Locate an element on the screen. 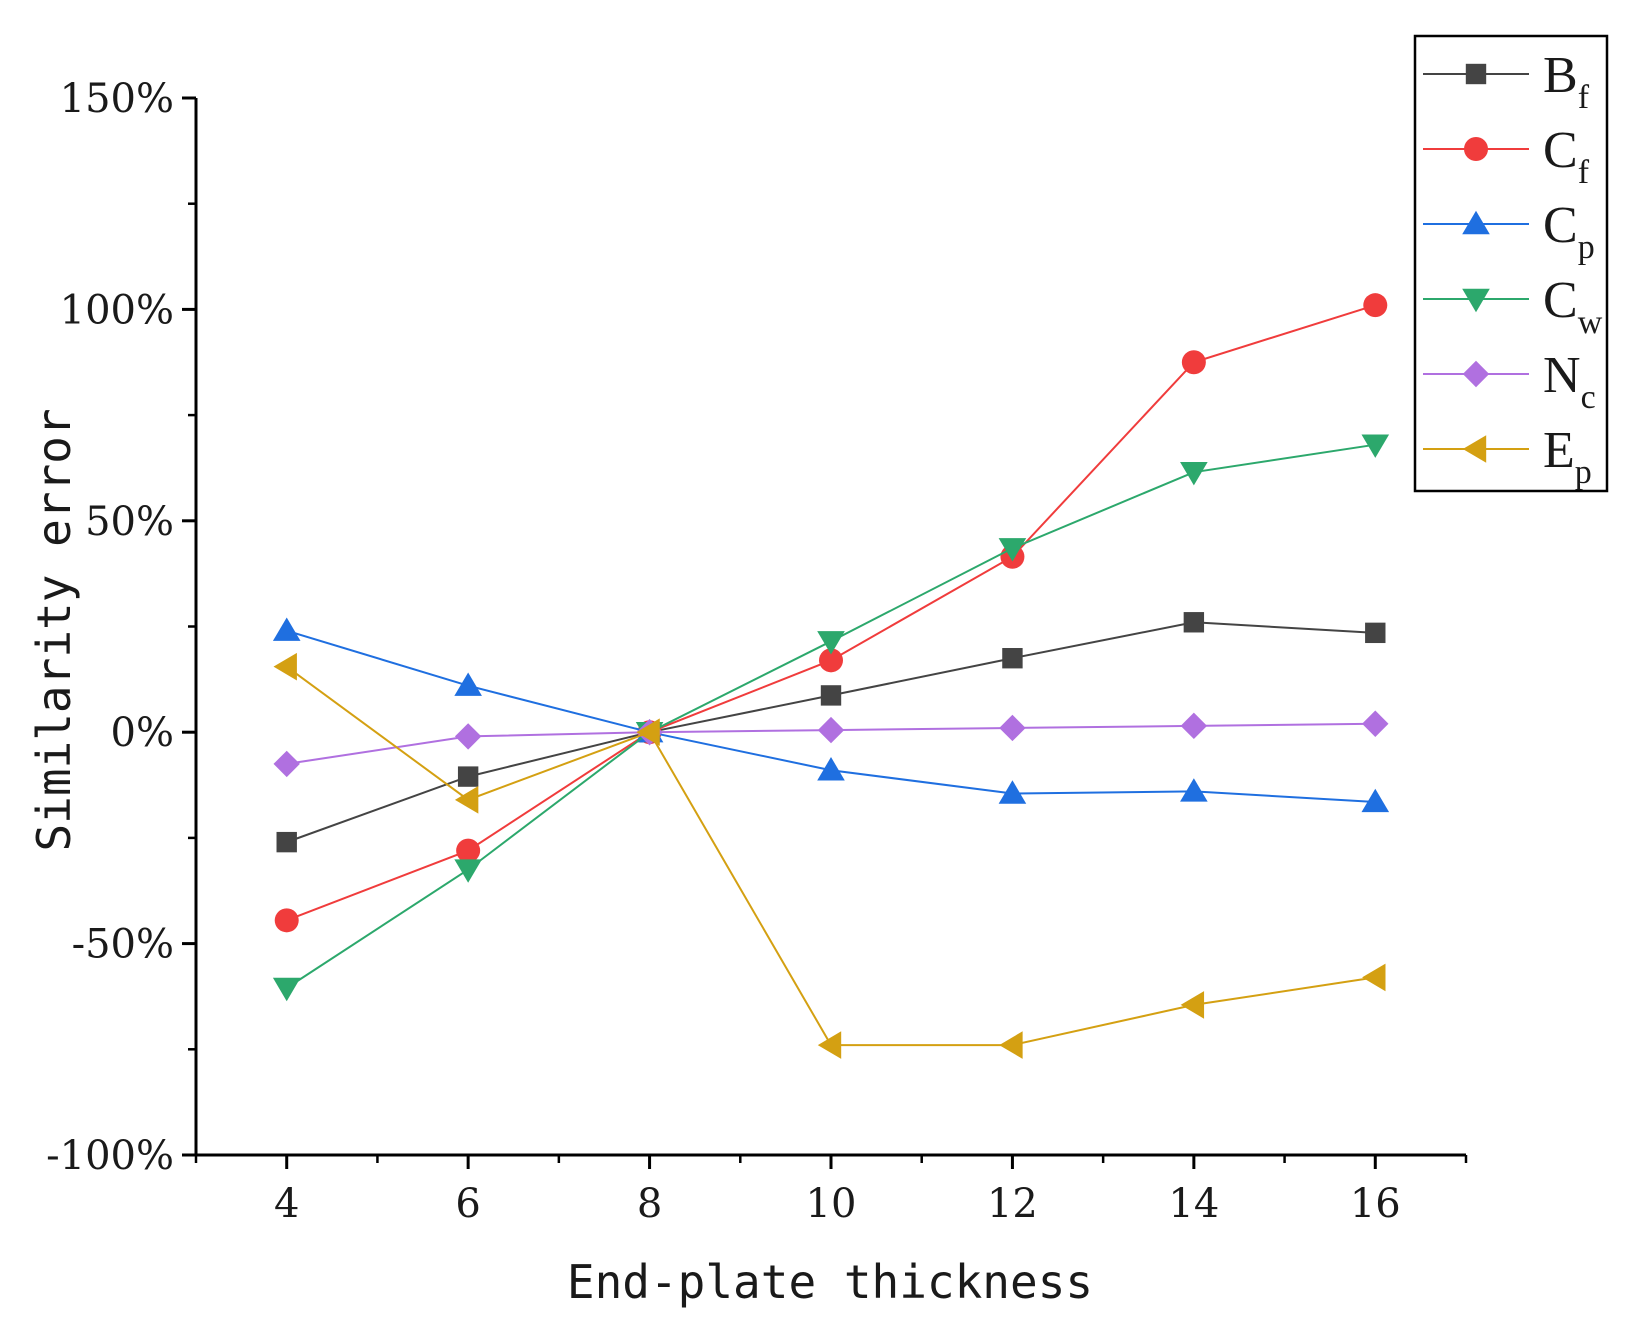  y-axis-title: Similarity error is located at coordinates (54, 629).